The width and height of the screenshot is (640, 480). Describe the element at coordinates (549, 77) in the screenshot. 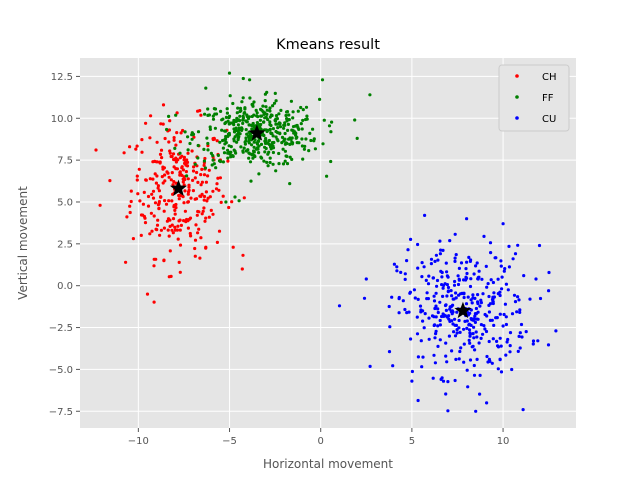

I see `legend-label-ch: CH` at that location.